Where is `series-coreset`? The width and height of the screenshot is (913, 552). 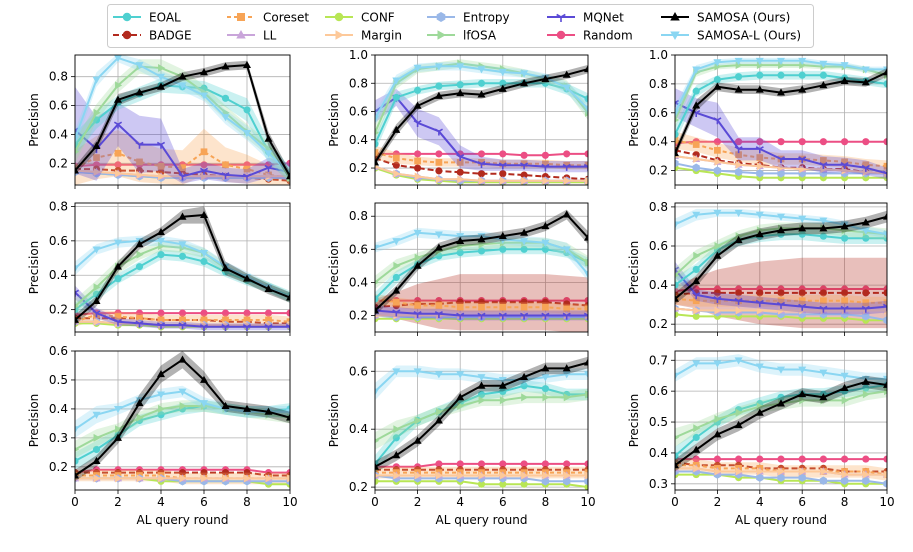
series-coreset is located at coordinates (781, 300).